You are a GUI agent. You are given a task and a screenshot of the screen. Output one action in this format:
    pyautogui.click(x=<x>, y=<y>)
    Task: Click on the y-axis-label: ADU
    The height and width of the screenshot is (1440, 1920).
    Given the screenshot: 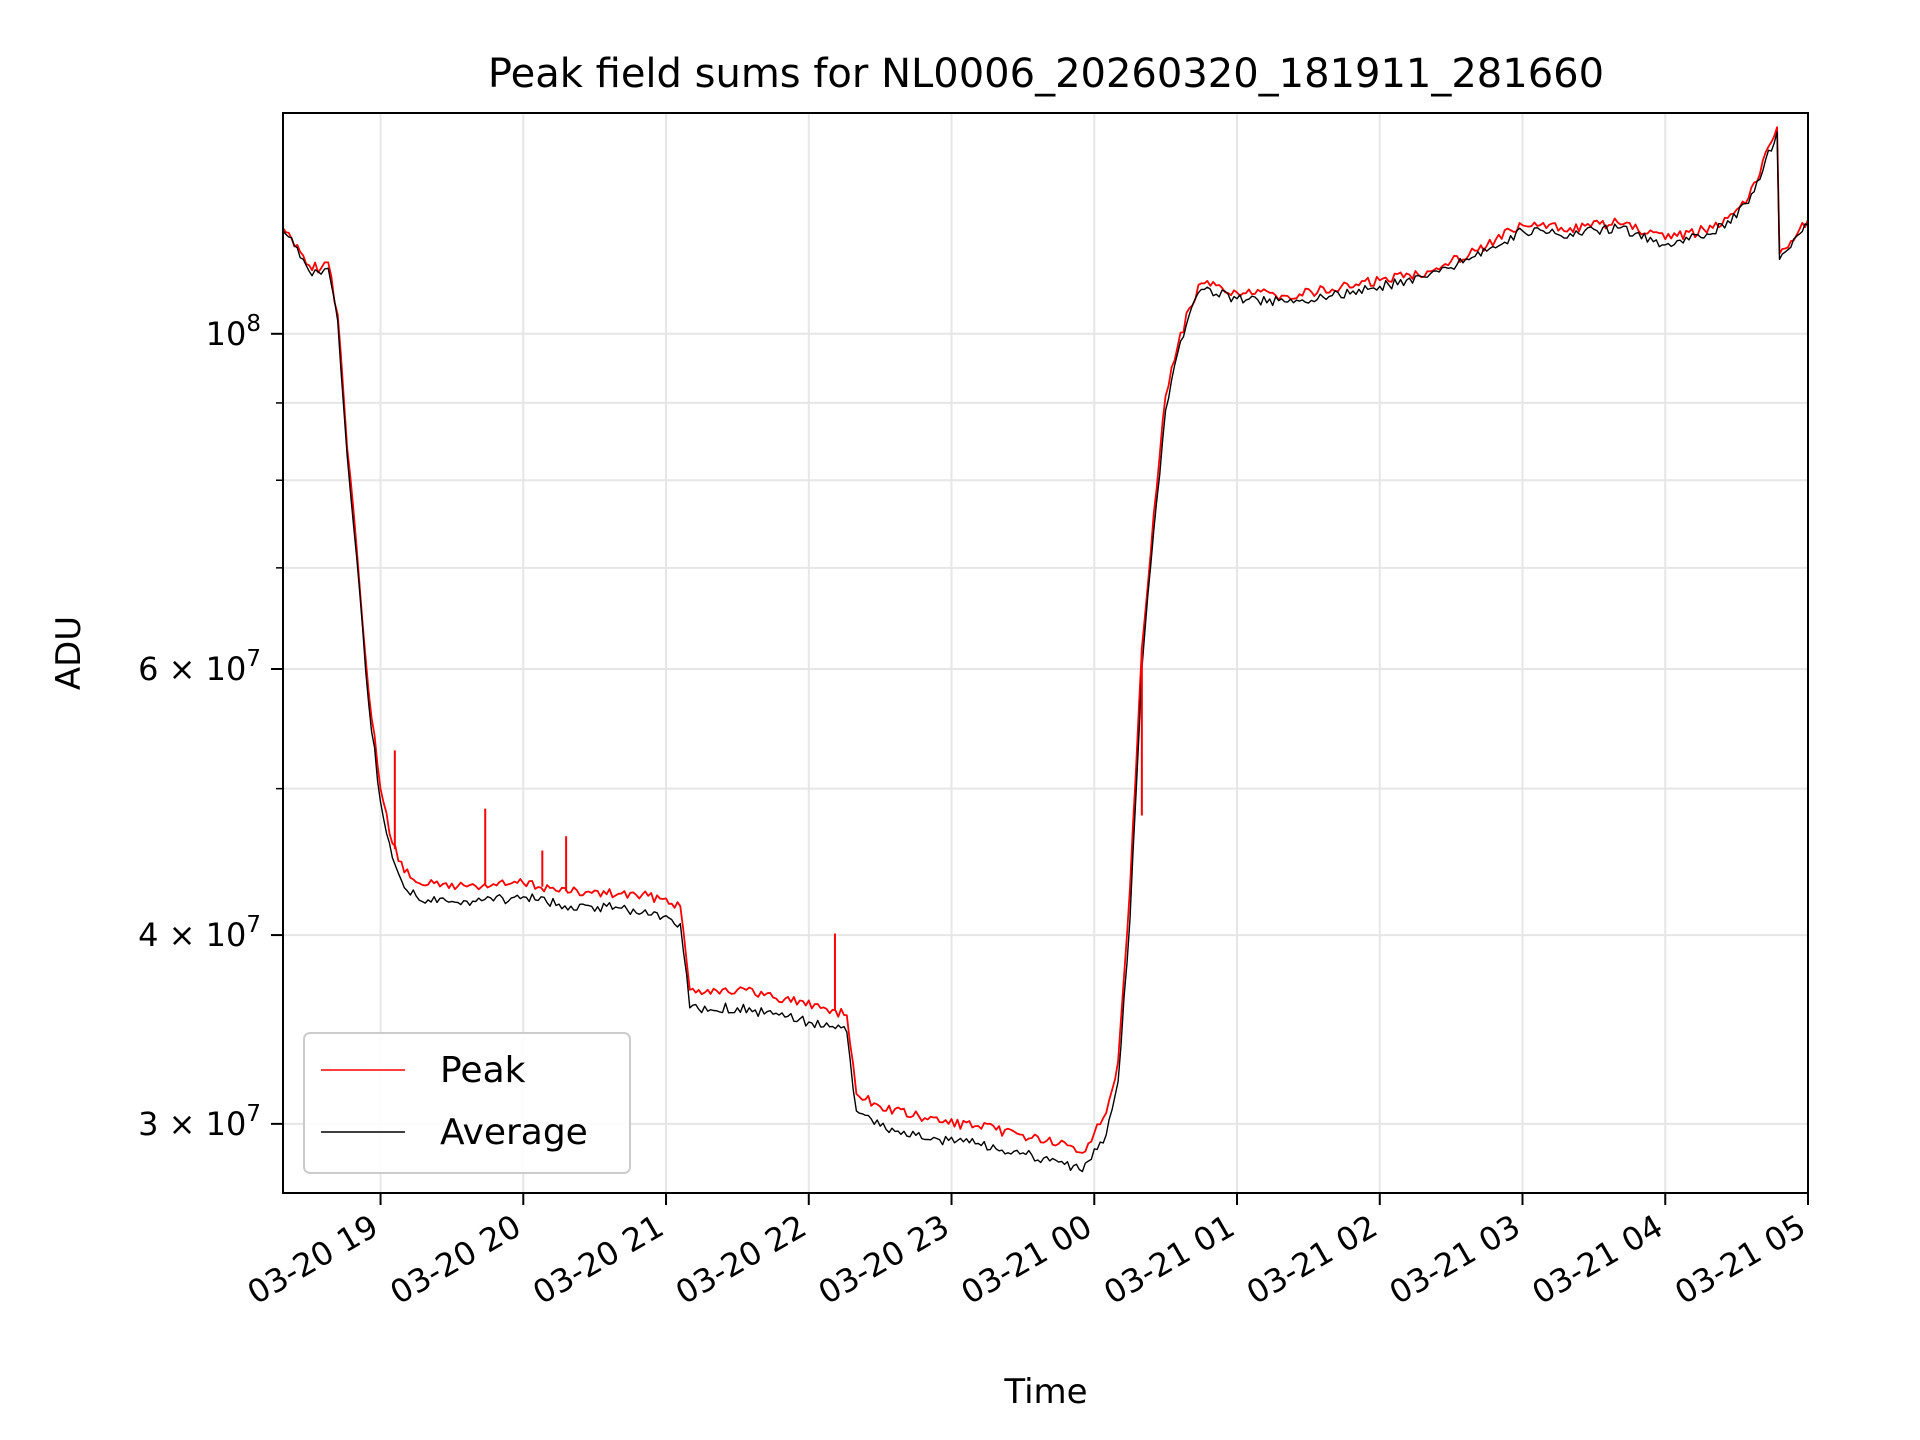 What is the action you would take?
    pyautogui.click(x=69, y=653)
    